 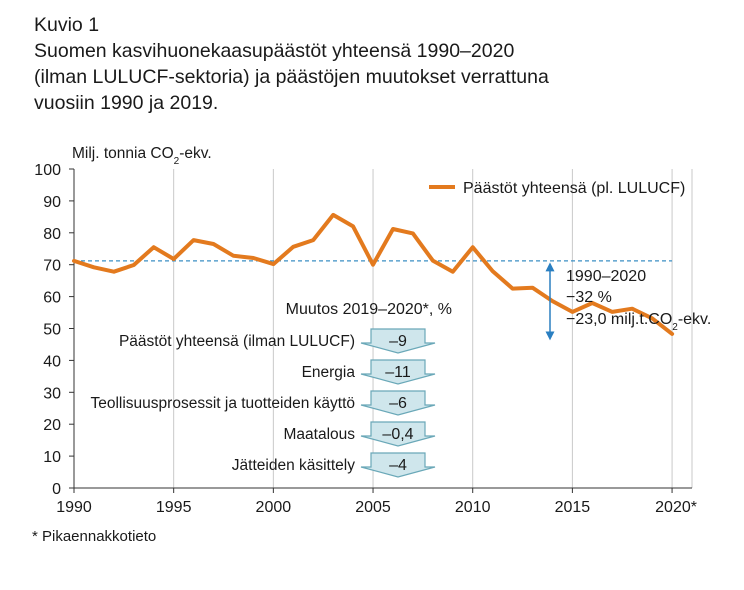 What do you see at coordinates (369, 309) in the screenshot?
I see `changes-title: Muutos 2019–2020*, %` at bounding box center [369, 309].